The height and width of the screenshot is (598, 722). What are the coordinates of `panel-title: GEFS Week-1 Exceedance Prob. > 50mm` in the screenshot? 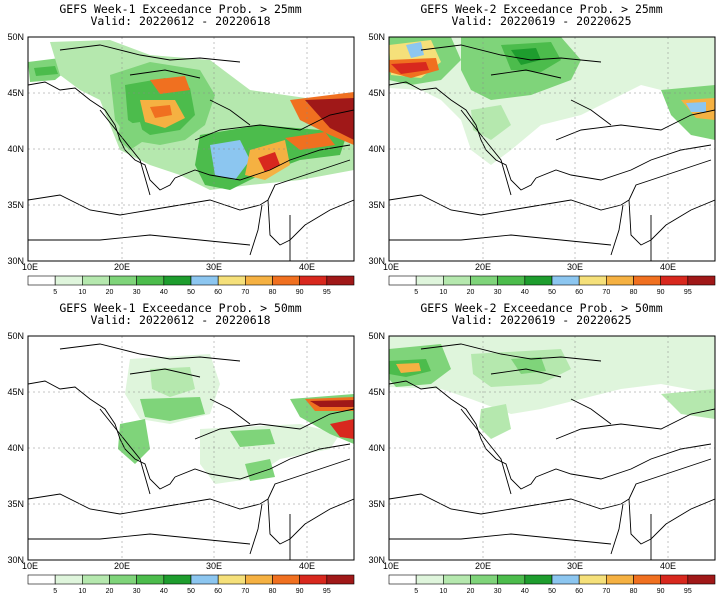 It's located at (180, 308).